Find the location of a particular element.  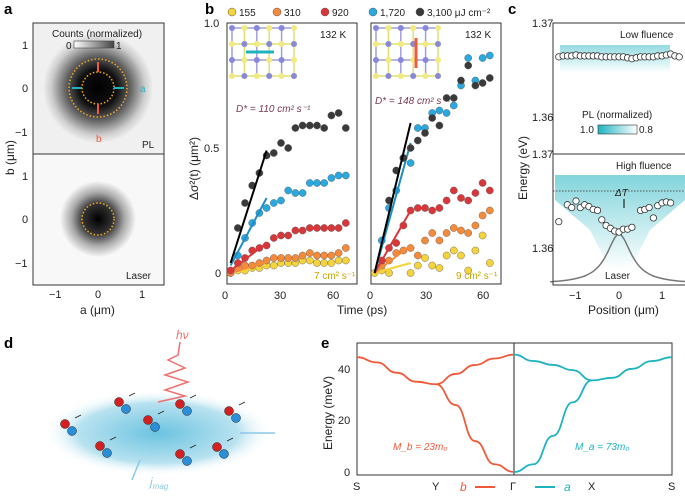

x-tick: 30 is located at coordinates (280, 296).